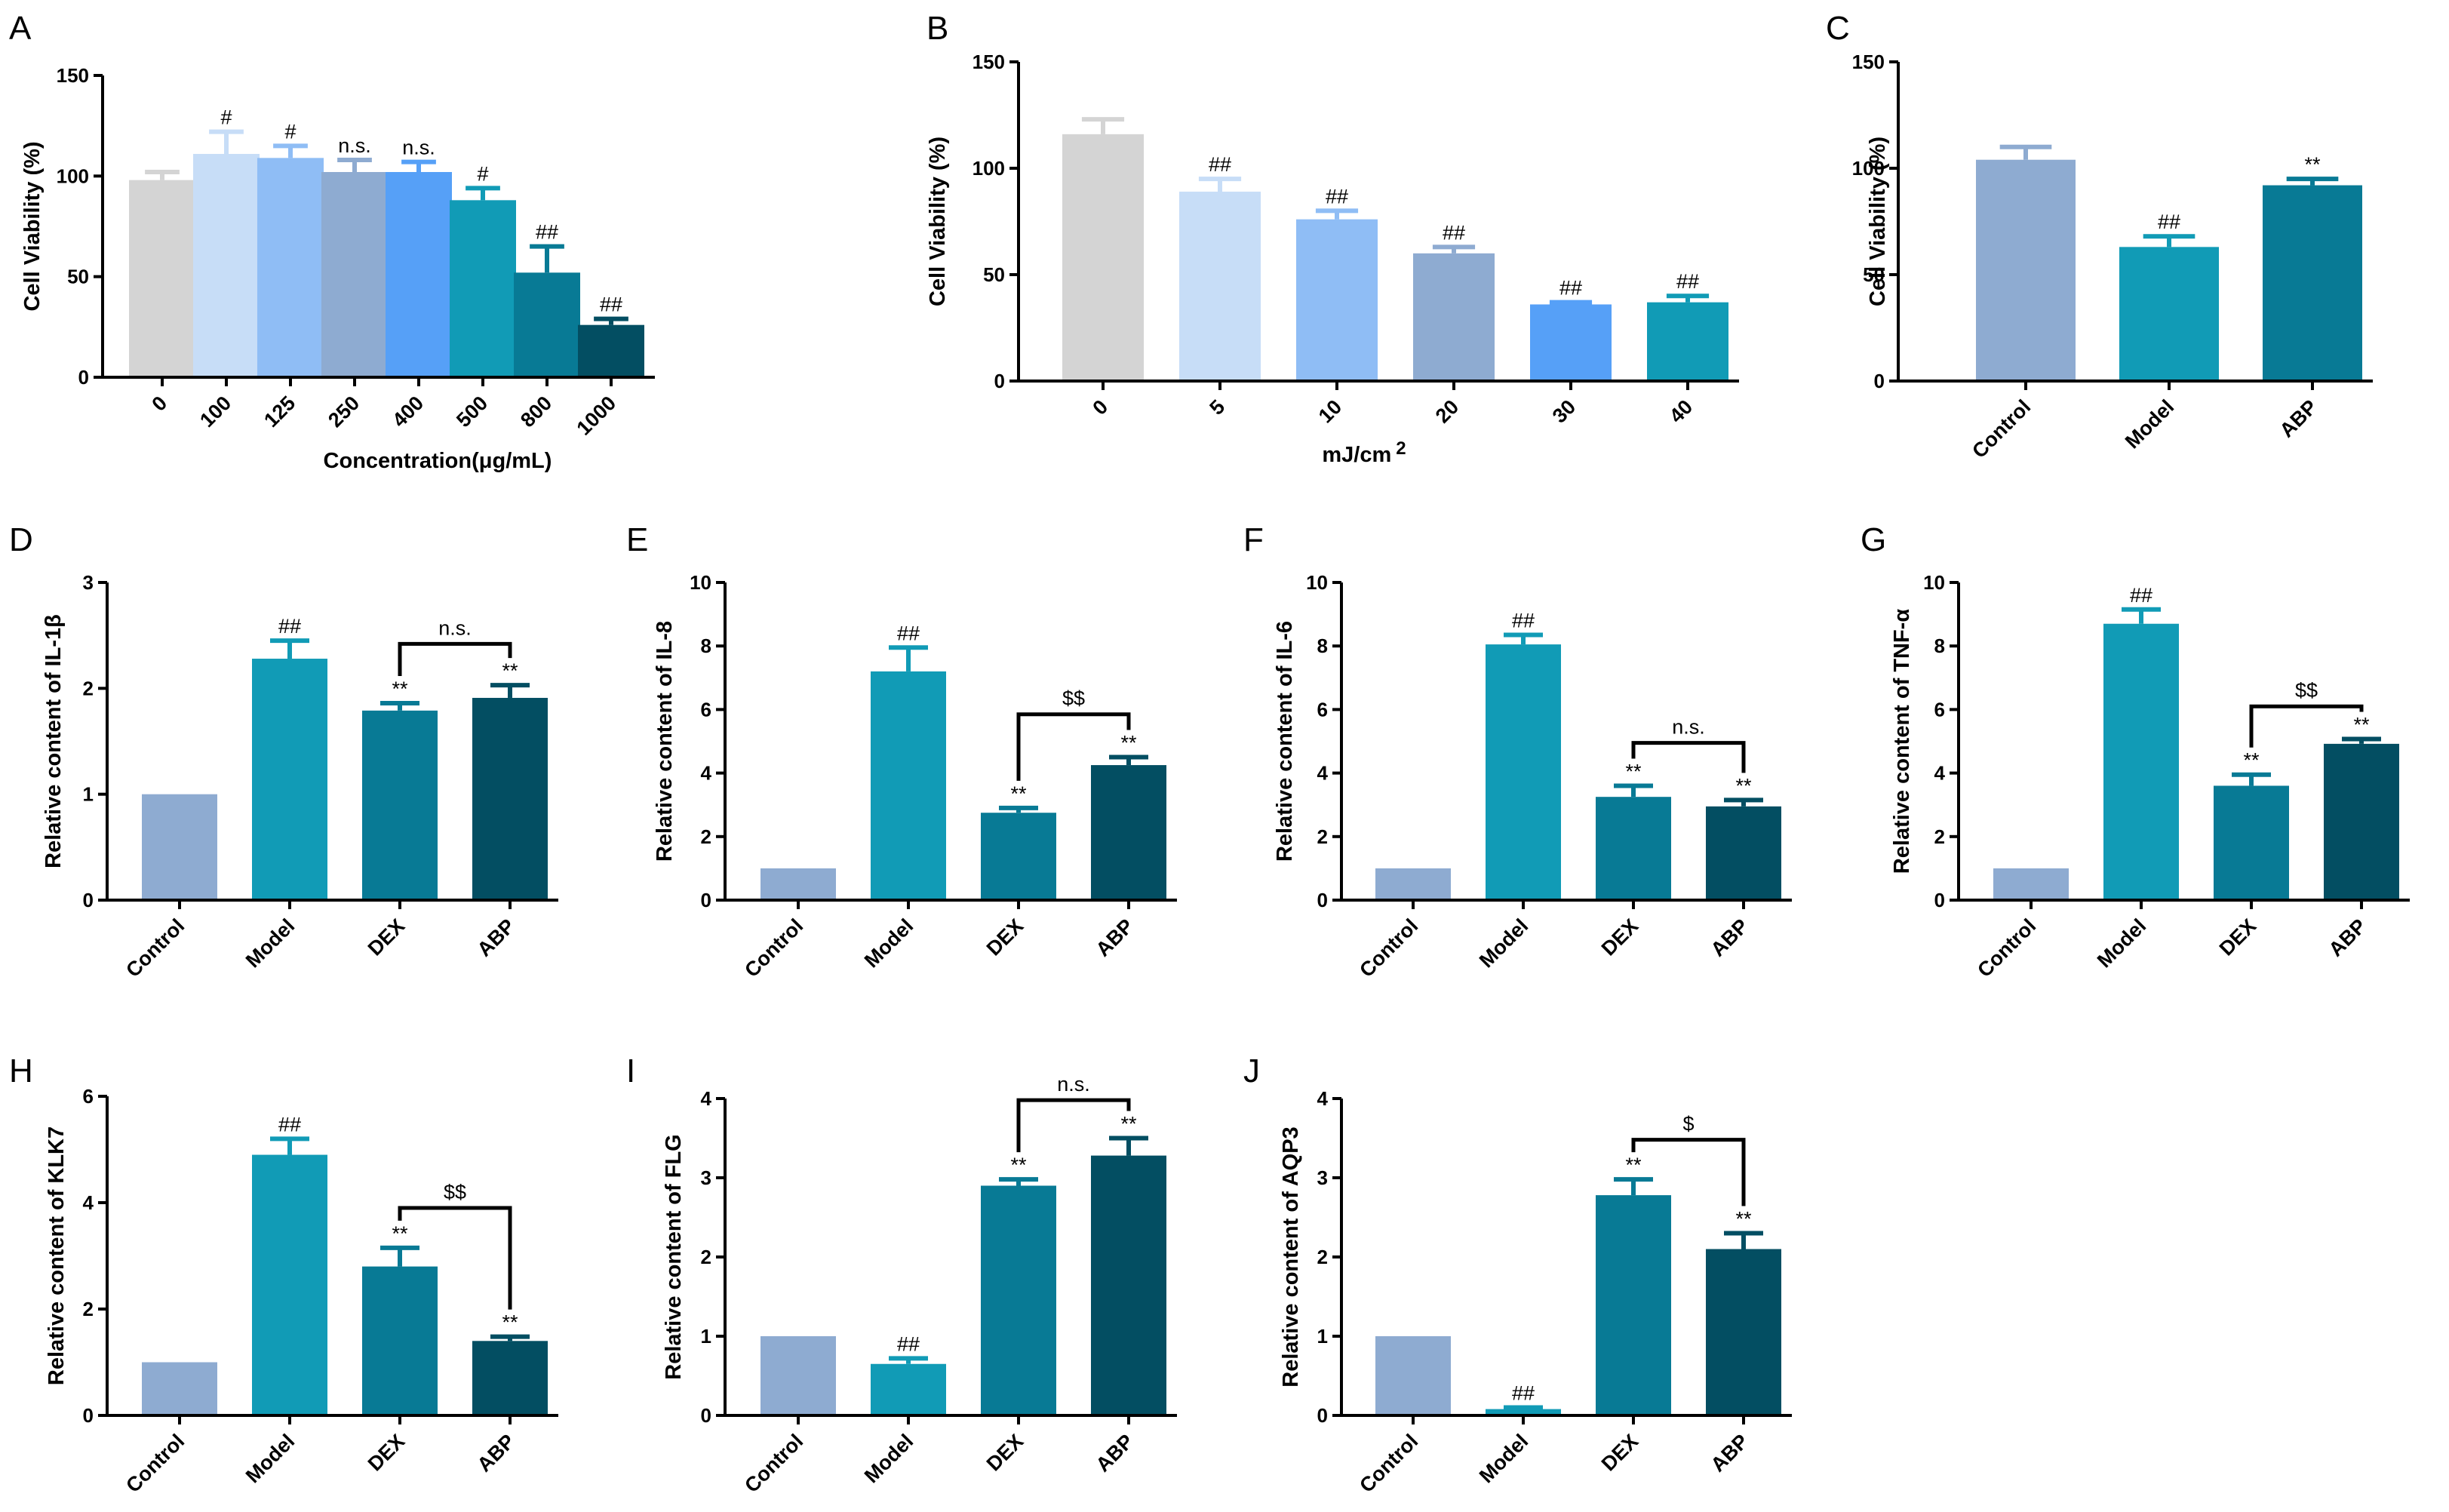 The height and width of the screenshot is (1512, 2449). What do you see at coordinates (344, 412) in the screenshot?
I see `x-tick-label-a-3: 250` at bounding box center [344, 412].